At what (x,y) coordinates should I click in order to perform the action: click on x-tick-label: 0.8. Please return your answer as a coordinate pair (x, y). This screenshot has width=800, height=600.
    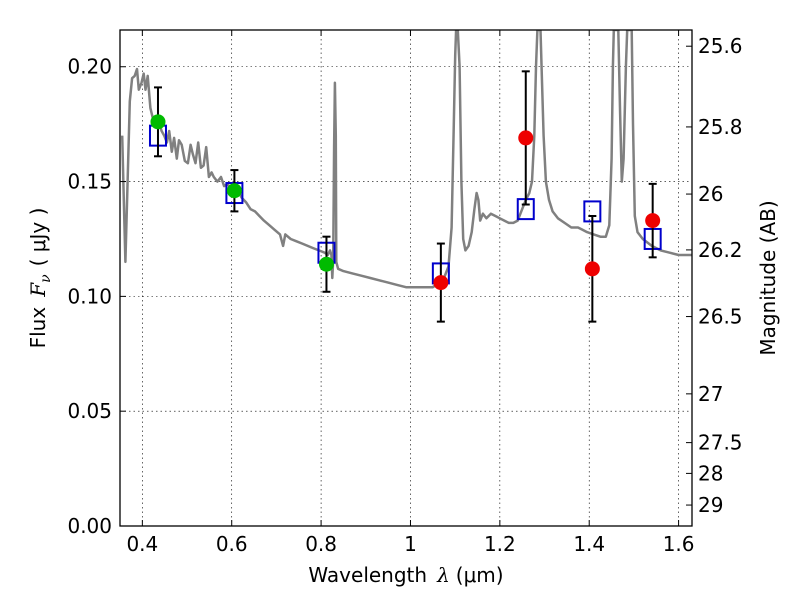
    Looking at the image, I should click on (321, 544).